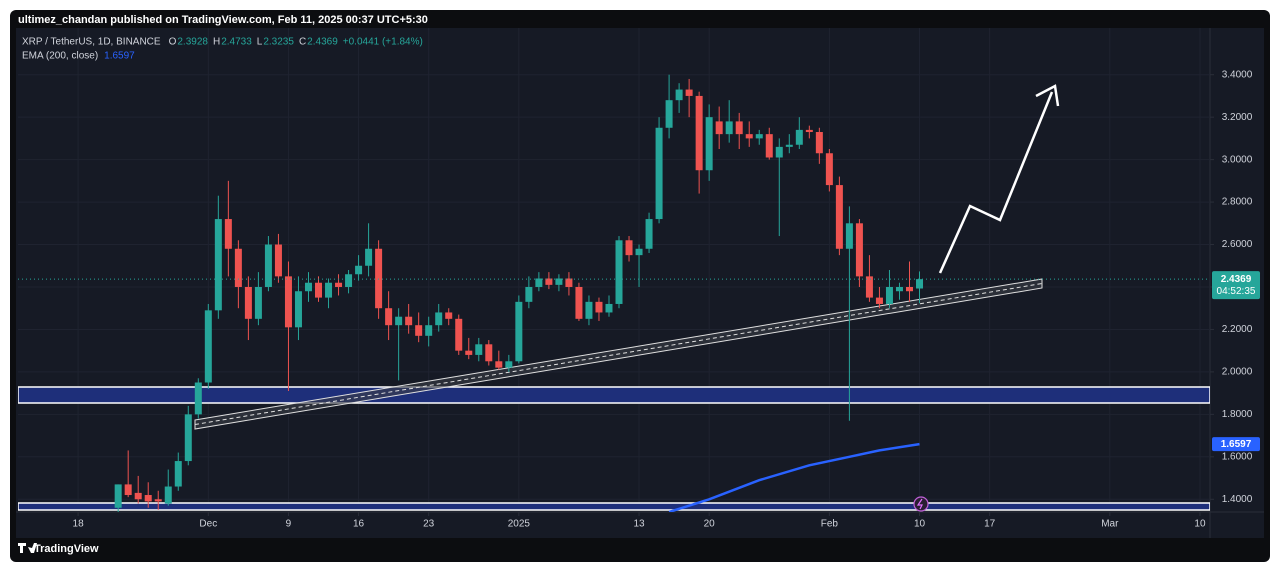 The width and height of the screenshot is (1280, 572). What do you see at coordinates (1047, 95) in the screenshot?
I see `arrow-head` at bounding box center [1047, 95].